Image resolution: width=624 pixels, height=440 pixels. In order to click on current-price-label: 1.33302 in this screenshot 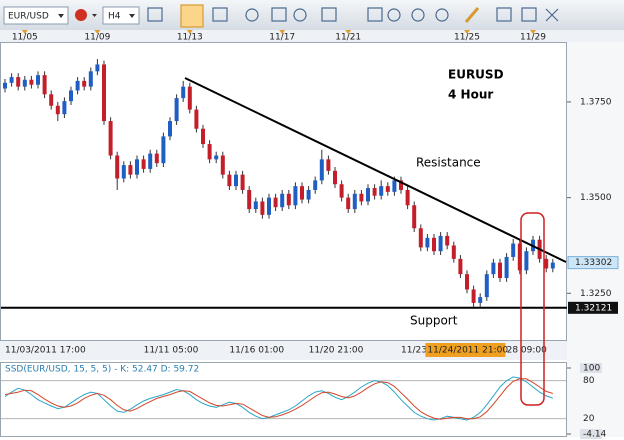, I will do `click(593, 263)`.